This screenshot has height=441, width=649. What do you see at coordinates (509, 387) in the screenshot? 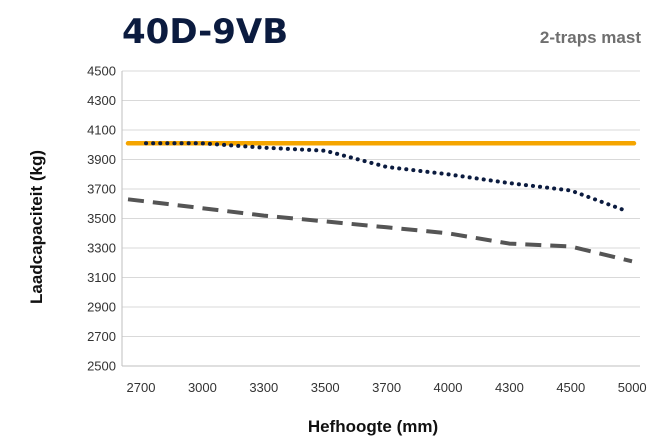
I see `x-tick-label: 4300` at bounding box center [509, 387].